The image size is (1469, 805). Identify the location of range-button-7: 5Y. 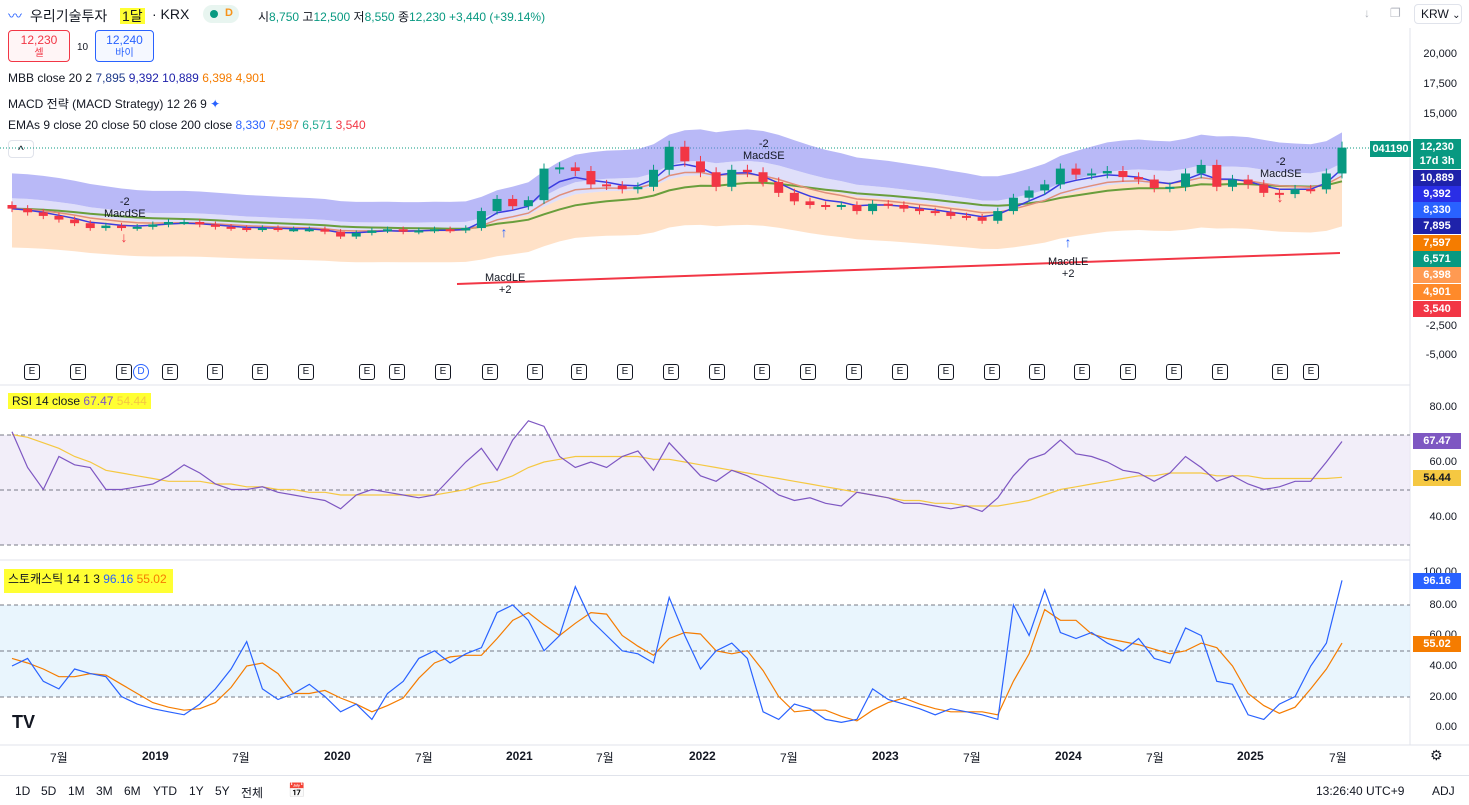
(222, 791).